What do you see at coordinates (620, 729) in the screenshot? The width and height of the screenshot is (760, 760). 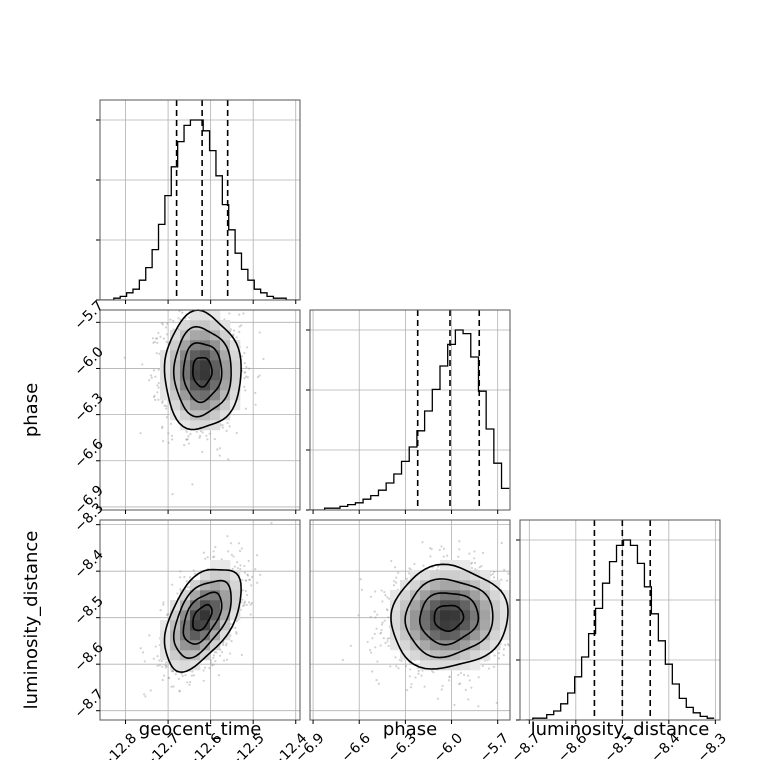 I see `x-axis-label-luminosity_distance: luminosity_distance` at bounding box center [620, 729].